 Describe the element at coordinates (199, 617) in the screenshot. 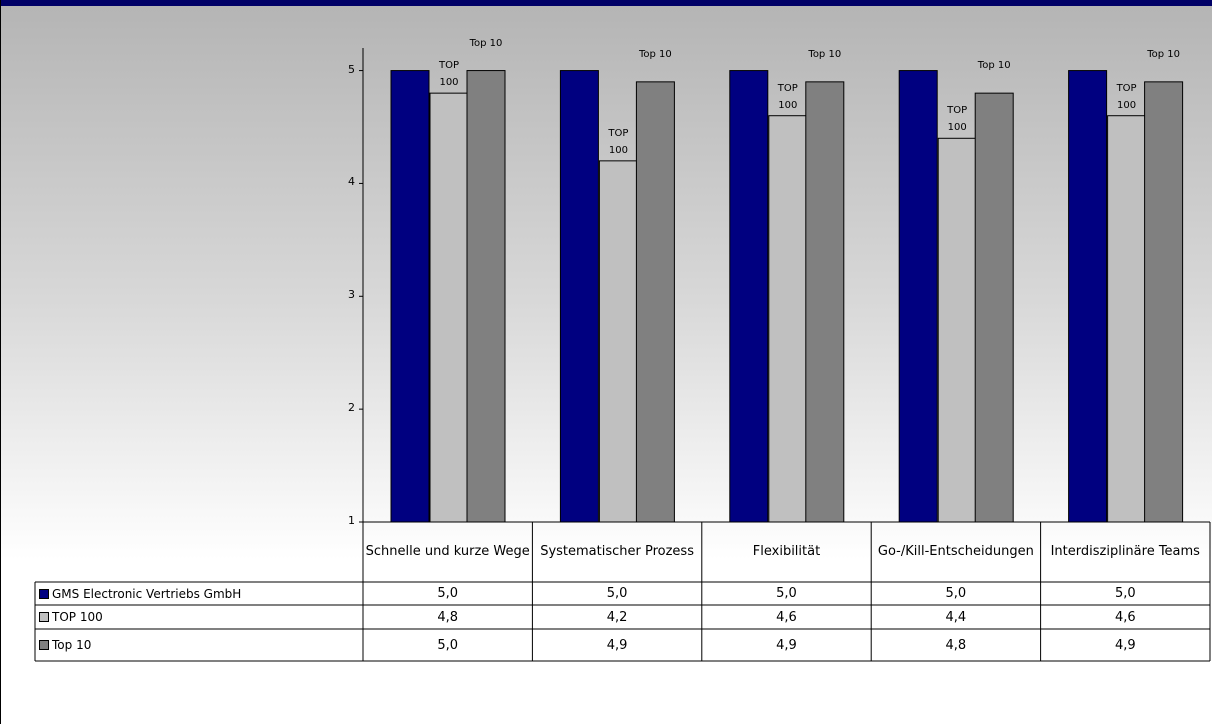

I see `legend-entry: TOP 100` at that location.